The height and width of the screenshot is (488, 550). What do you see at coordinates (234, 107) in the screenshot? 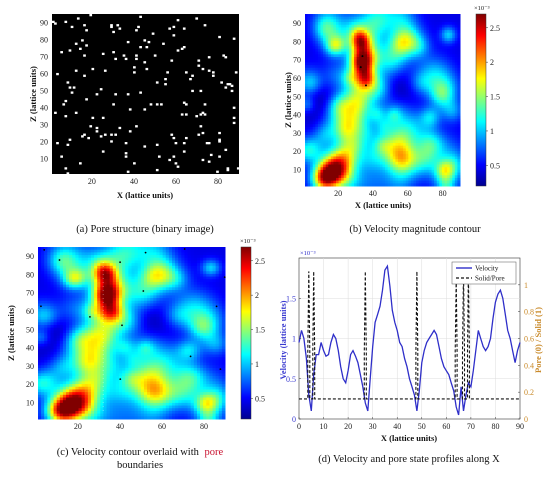
I see `pore-pixel` at bounding box center [234, 107].